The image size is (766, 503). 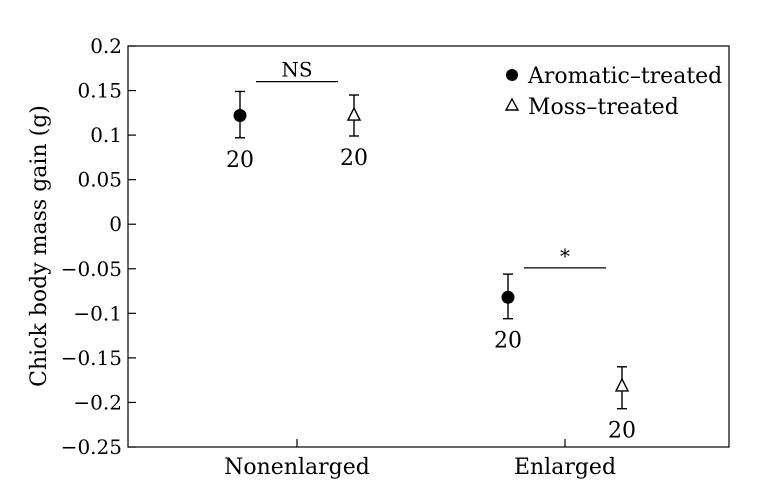 I want to click on x-category-label: Nonenlarged, so click(x=297, y=467).